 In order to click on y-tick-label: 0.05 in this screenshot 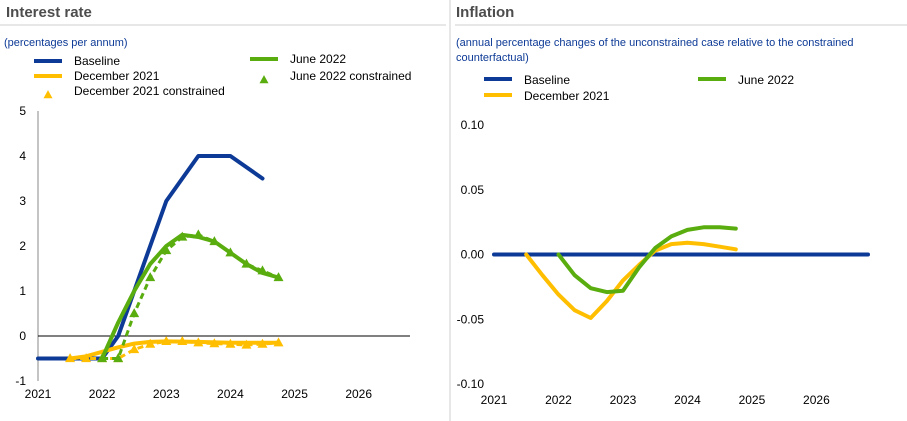, I will do `click(473, 190)`.